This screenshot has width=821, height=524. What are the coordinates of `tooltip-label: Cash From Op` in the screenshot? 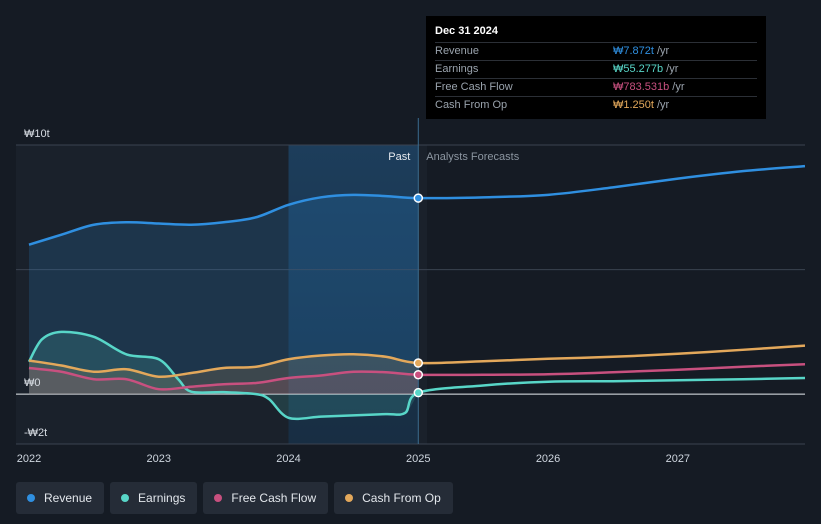 It's located at (471, 105).